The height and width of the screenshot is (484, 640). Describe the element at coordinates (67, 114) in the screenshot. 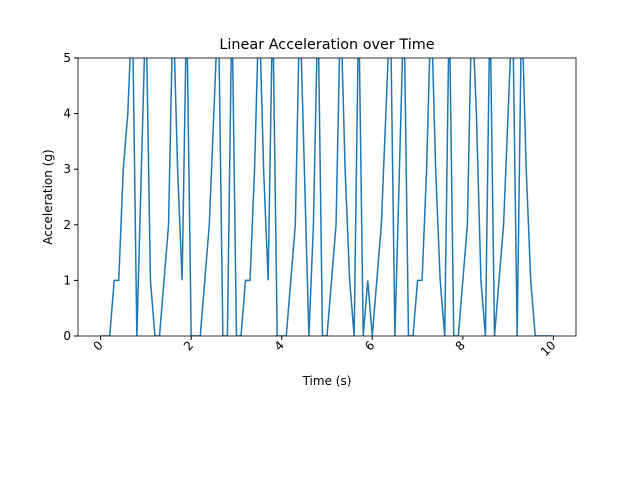

I see `y-tick-label: 4` at that location.